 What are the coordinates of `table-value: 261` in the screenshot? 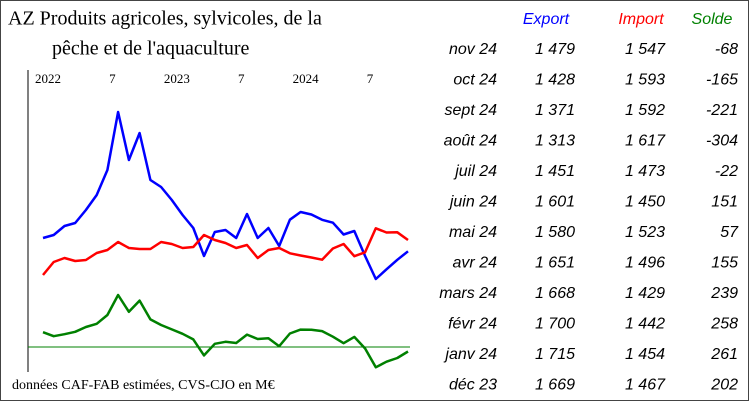 It's located at (724, 354).